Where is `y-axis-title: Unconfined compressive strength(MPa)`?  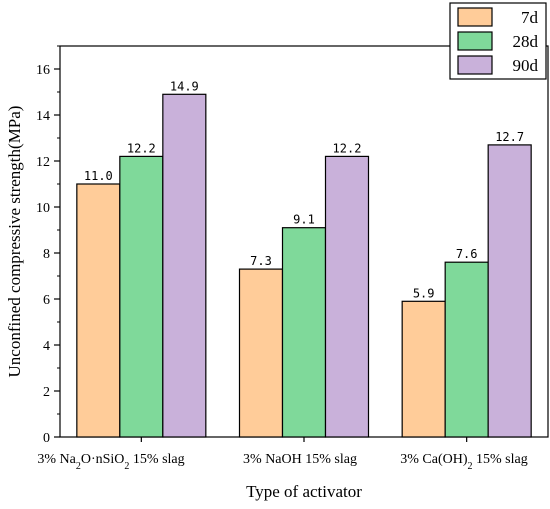
y-axis-title: Unconfined compressive strength(MPa) is located at coordinates (14, 242).